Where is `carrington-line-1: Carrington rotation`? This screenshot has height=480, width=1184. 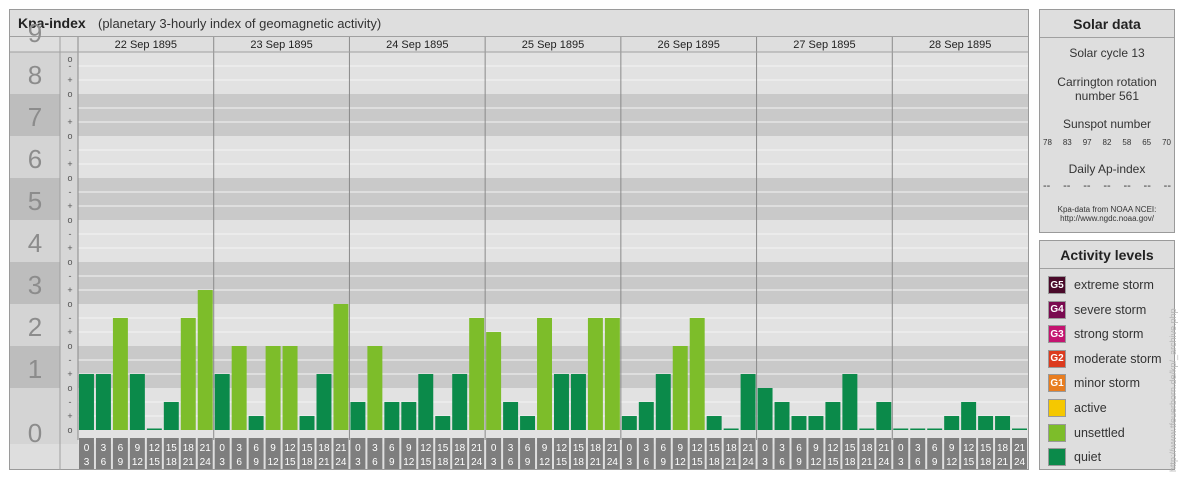 carrington-line-1: Carrington rotation is located at coordinates (1107, 82).